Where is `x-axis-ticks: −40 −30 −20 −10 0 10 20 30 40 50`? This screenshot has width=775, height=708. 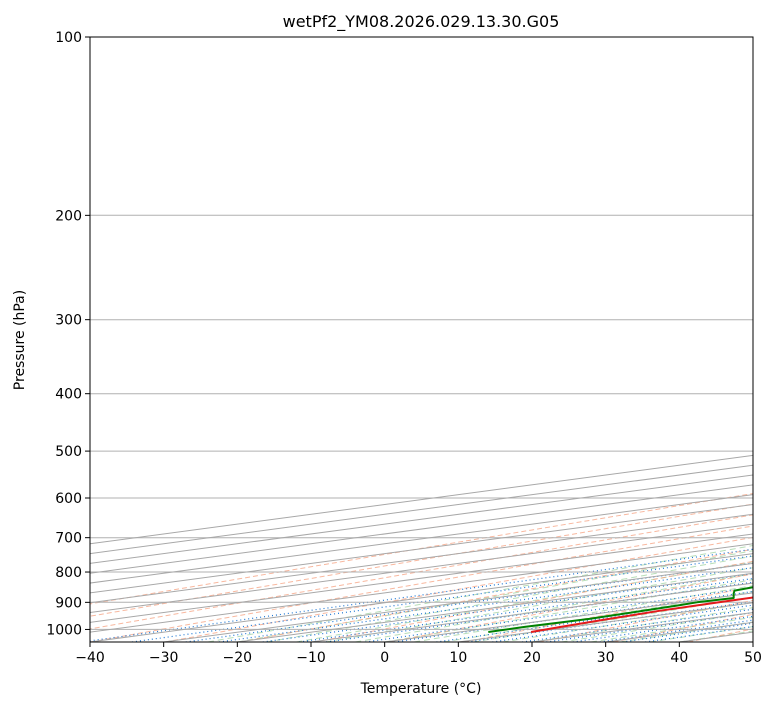 x-axis-ticks: −40 −30 −20 −10 0 10 20 30 40 50 is located at coordinates (418, 654).